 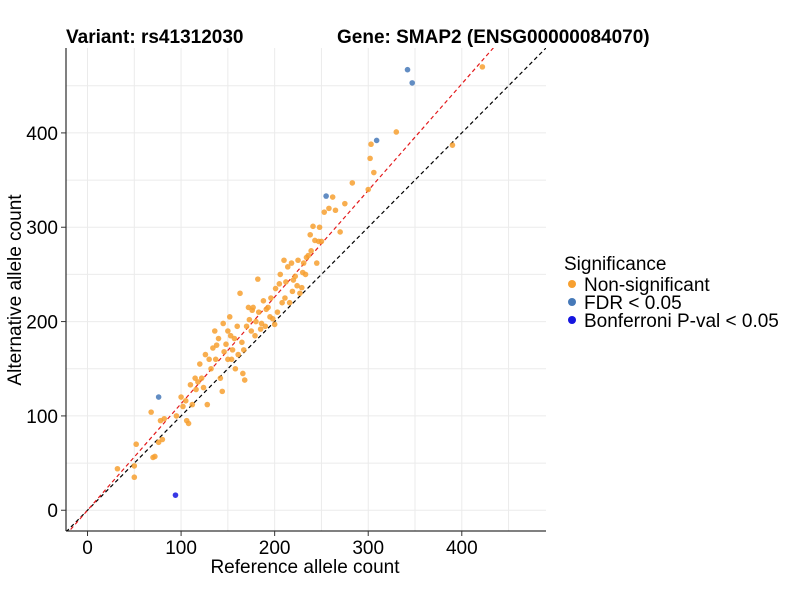 What do you see at coordinates (42, 228) in the screenshot?
I see `y-tick-label: 300` at bounding box center [42, 228].